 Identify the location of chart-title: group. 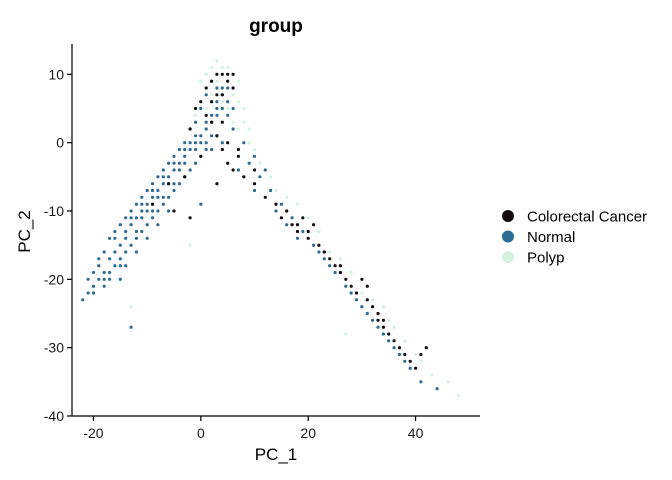
(276, 26).